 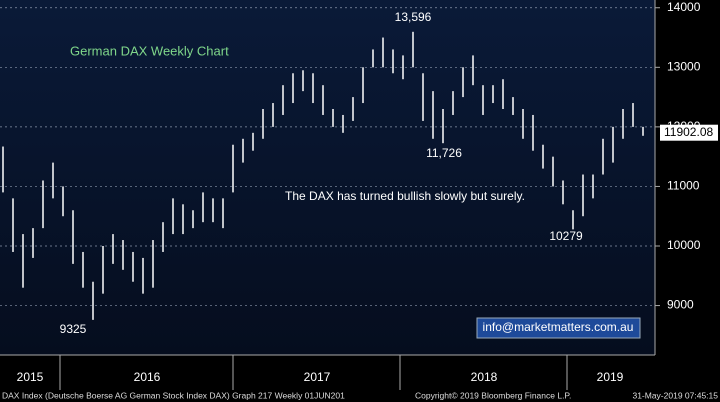 I want to click on annotation: 10279, so click(x=566, y=236).